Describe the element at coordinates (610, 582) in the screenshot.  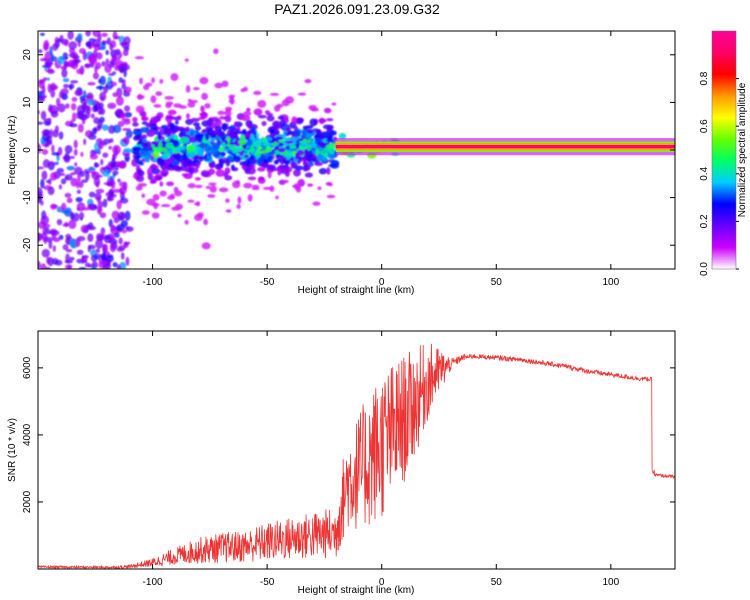
I see `snr-x-tick-label: 100` at that location.